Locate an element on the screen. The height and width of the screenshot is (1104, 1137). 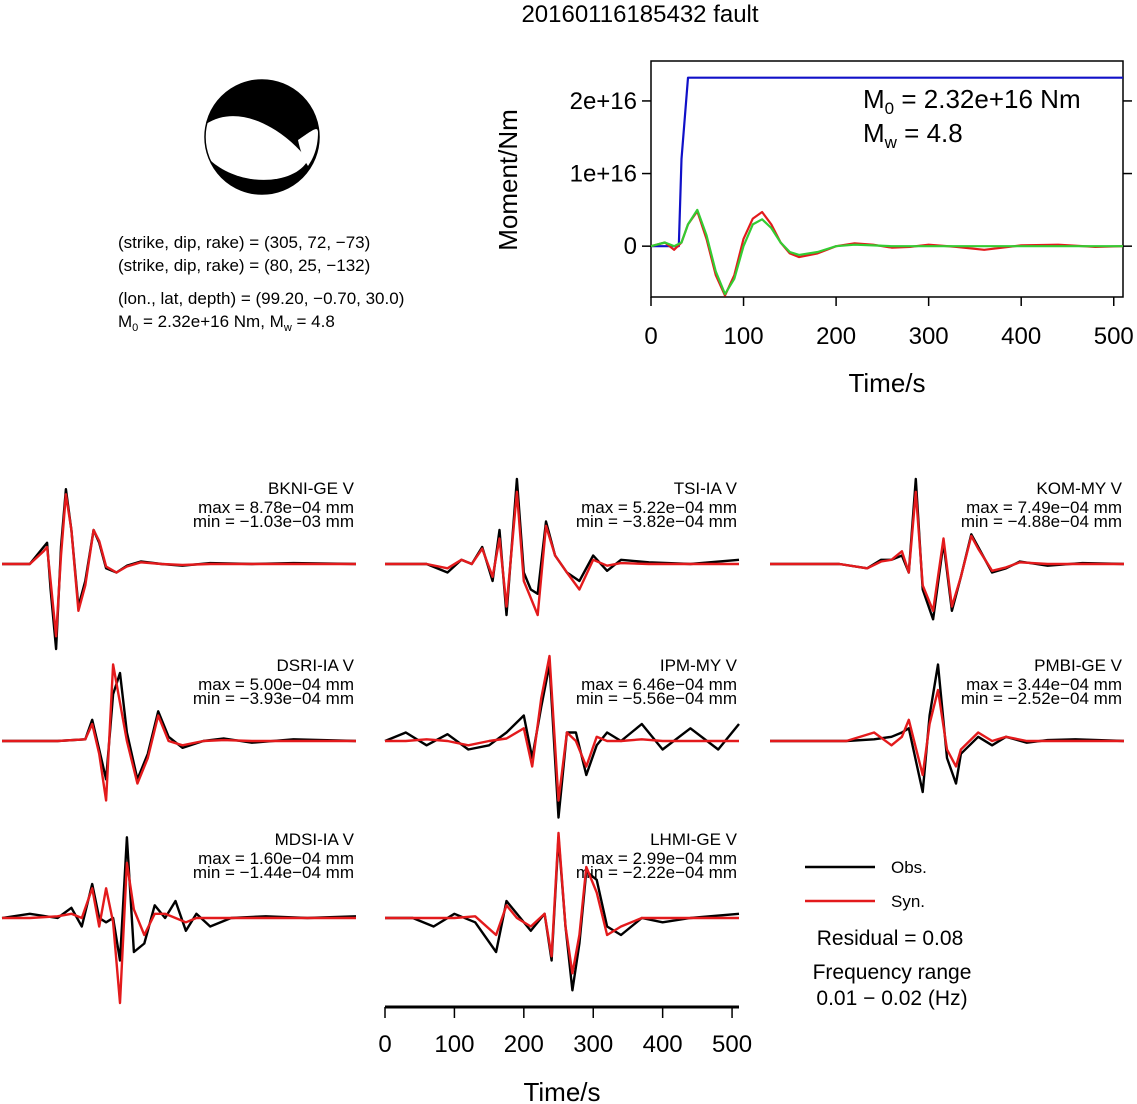
waveform-xtick-label: 0 is located at coordinates (384, 1044).